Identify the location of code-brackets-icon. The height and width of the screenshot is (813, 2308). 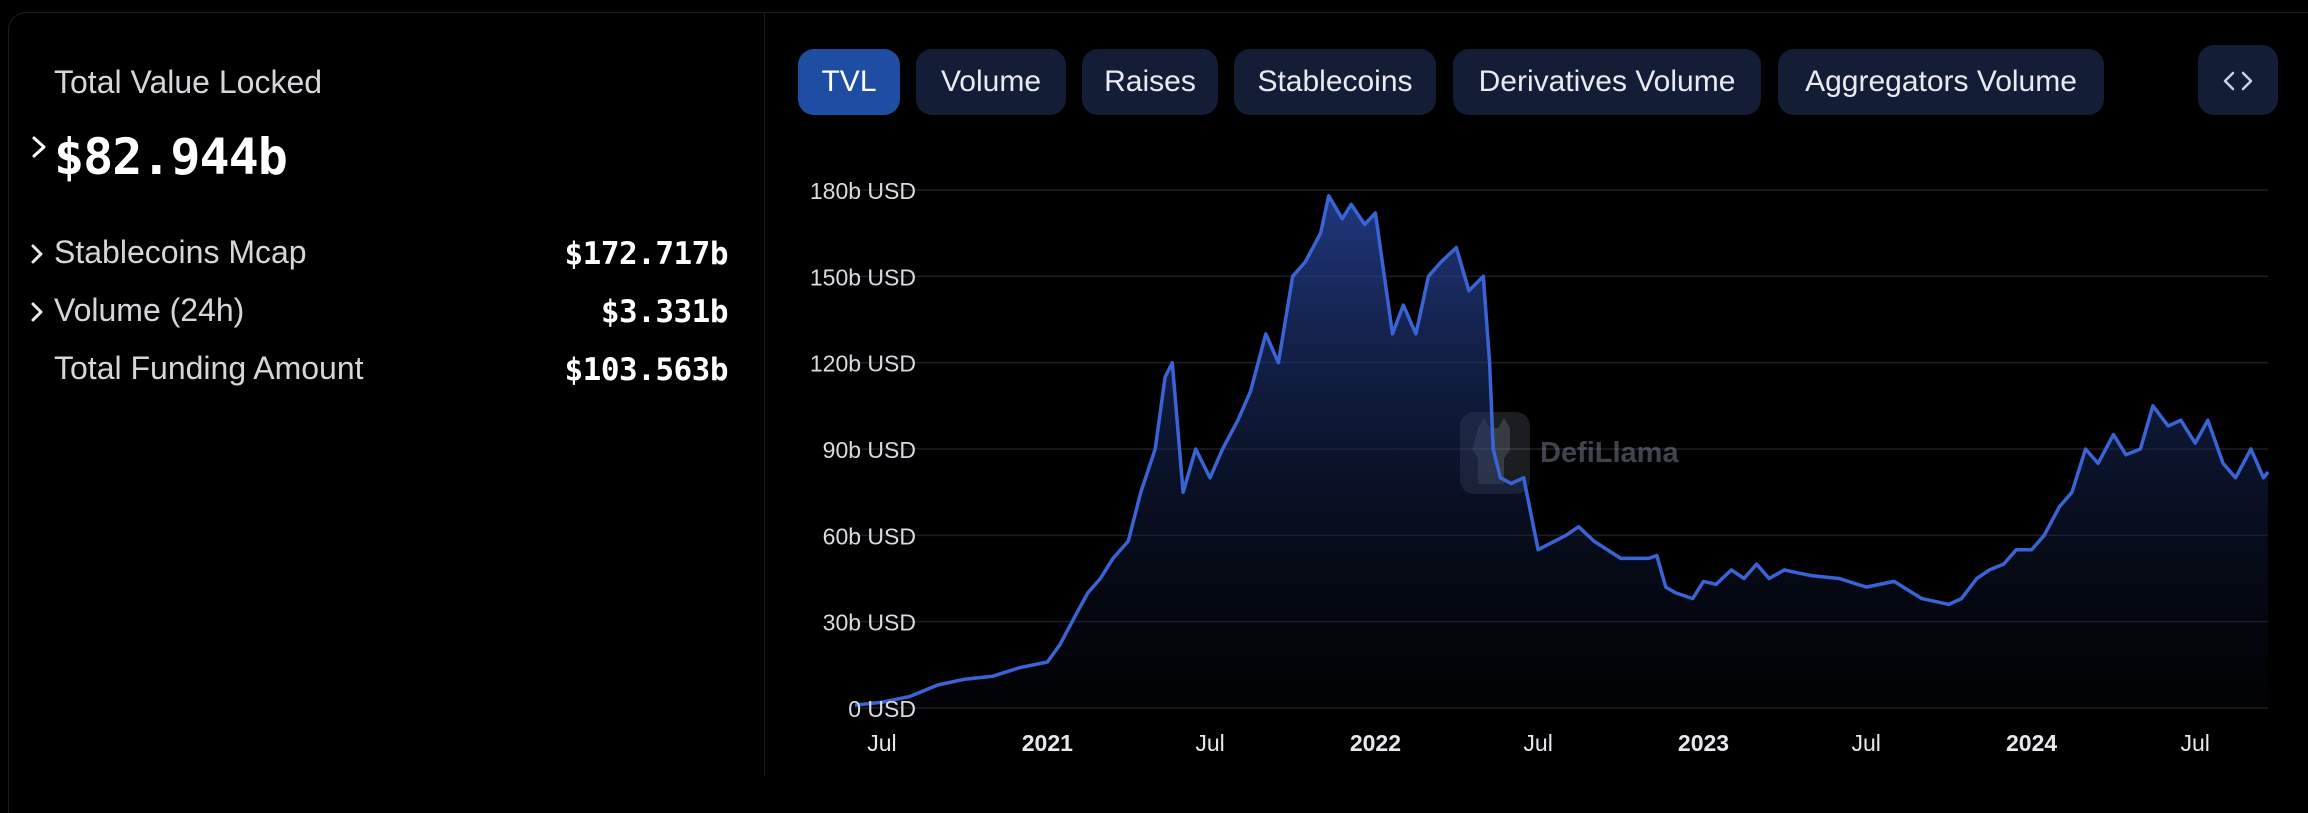
(2238, 80).